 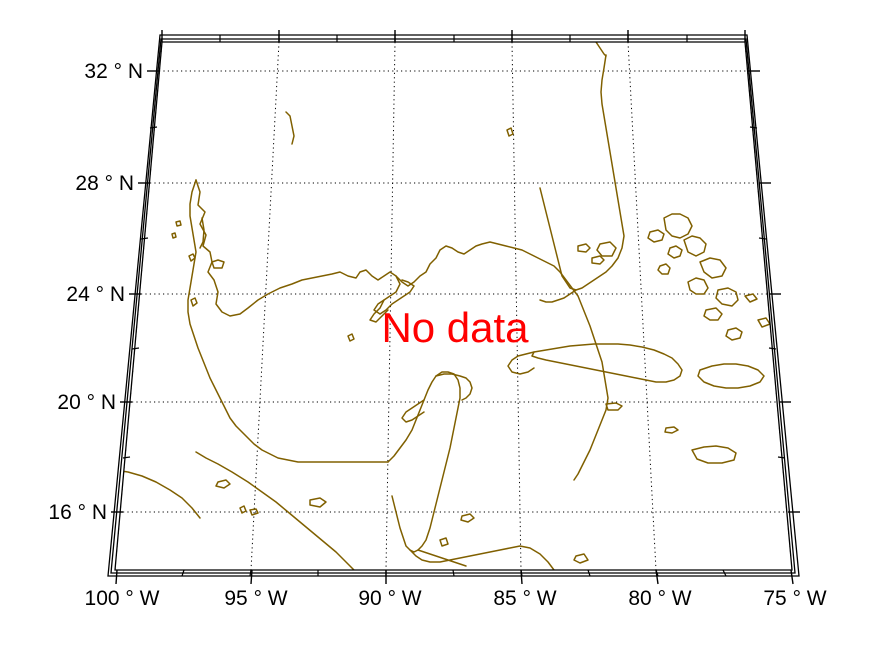 What do you see at coordinates (194, 302) in the screenshot?
I see `coastline-mexico-isl2` at bounding box center [194, 302].